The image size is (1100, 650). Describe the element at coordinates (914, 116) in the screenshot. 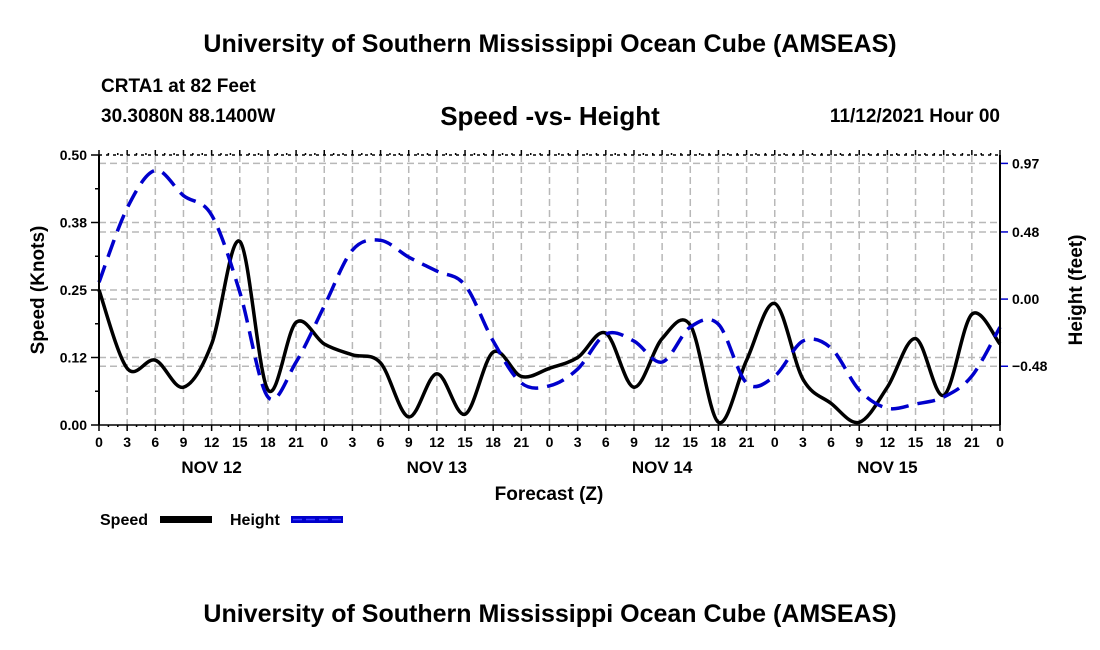

I see `forecast-datetime: 11/12/2021 Hour 00` at that location.